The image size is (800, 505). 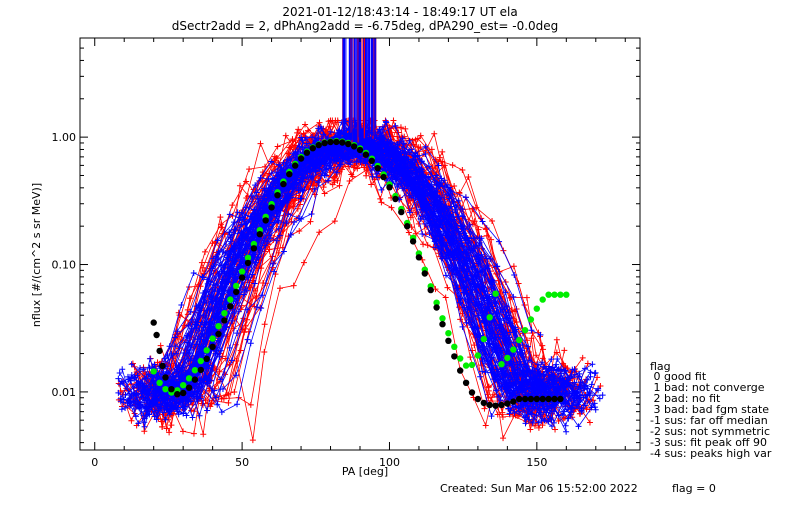 I want to click on y-tick-label: 1.00, so click(x=64, y=137).